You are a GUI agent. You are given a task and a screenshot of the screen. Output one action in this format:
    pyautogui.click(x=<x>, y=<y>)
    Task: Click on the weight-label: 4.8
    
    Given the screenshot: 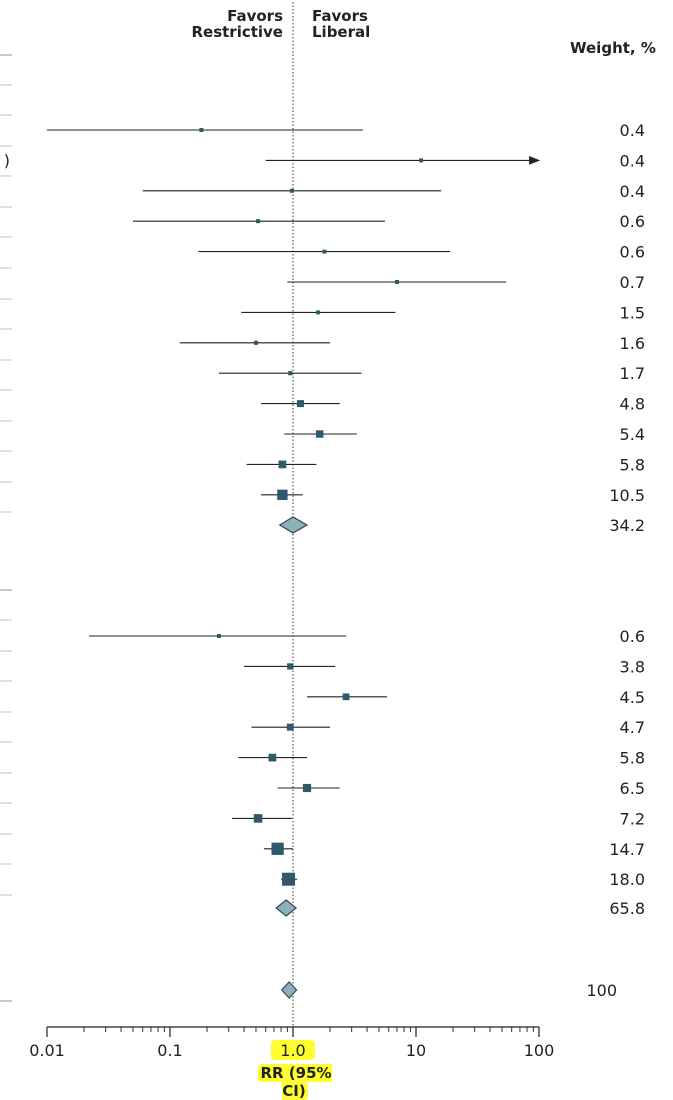 What is the action you would take?
    pyautogui.click(x=632, y=404)
    